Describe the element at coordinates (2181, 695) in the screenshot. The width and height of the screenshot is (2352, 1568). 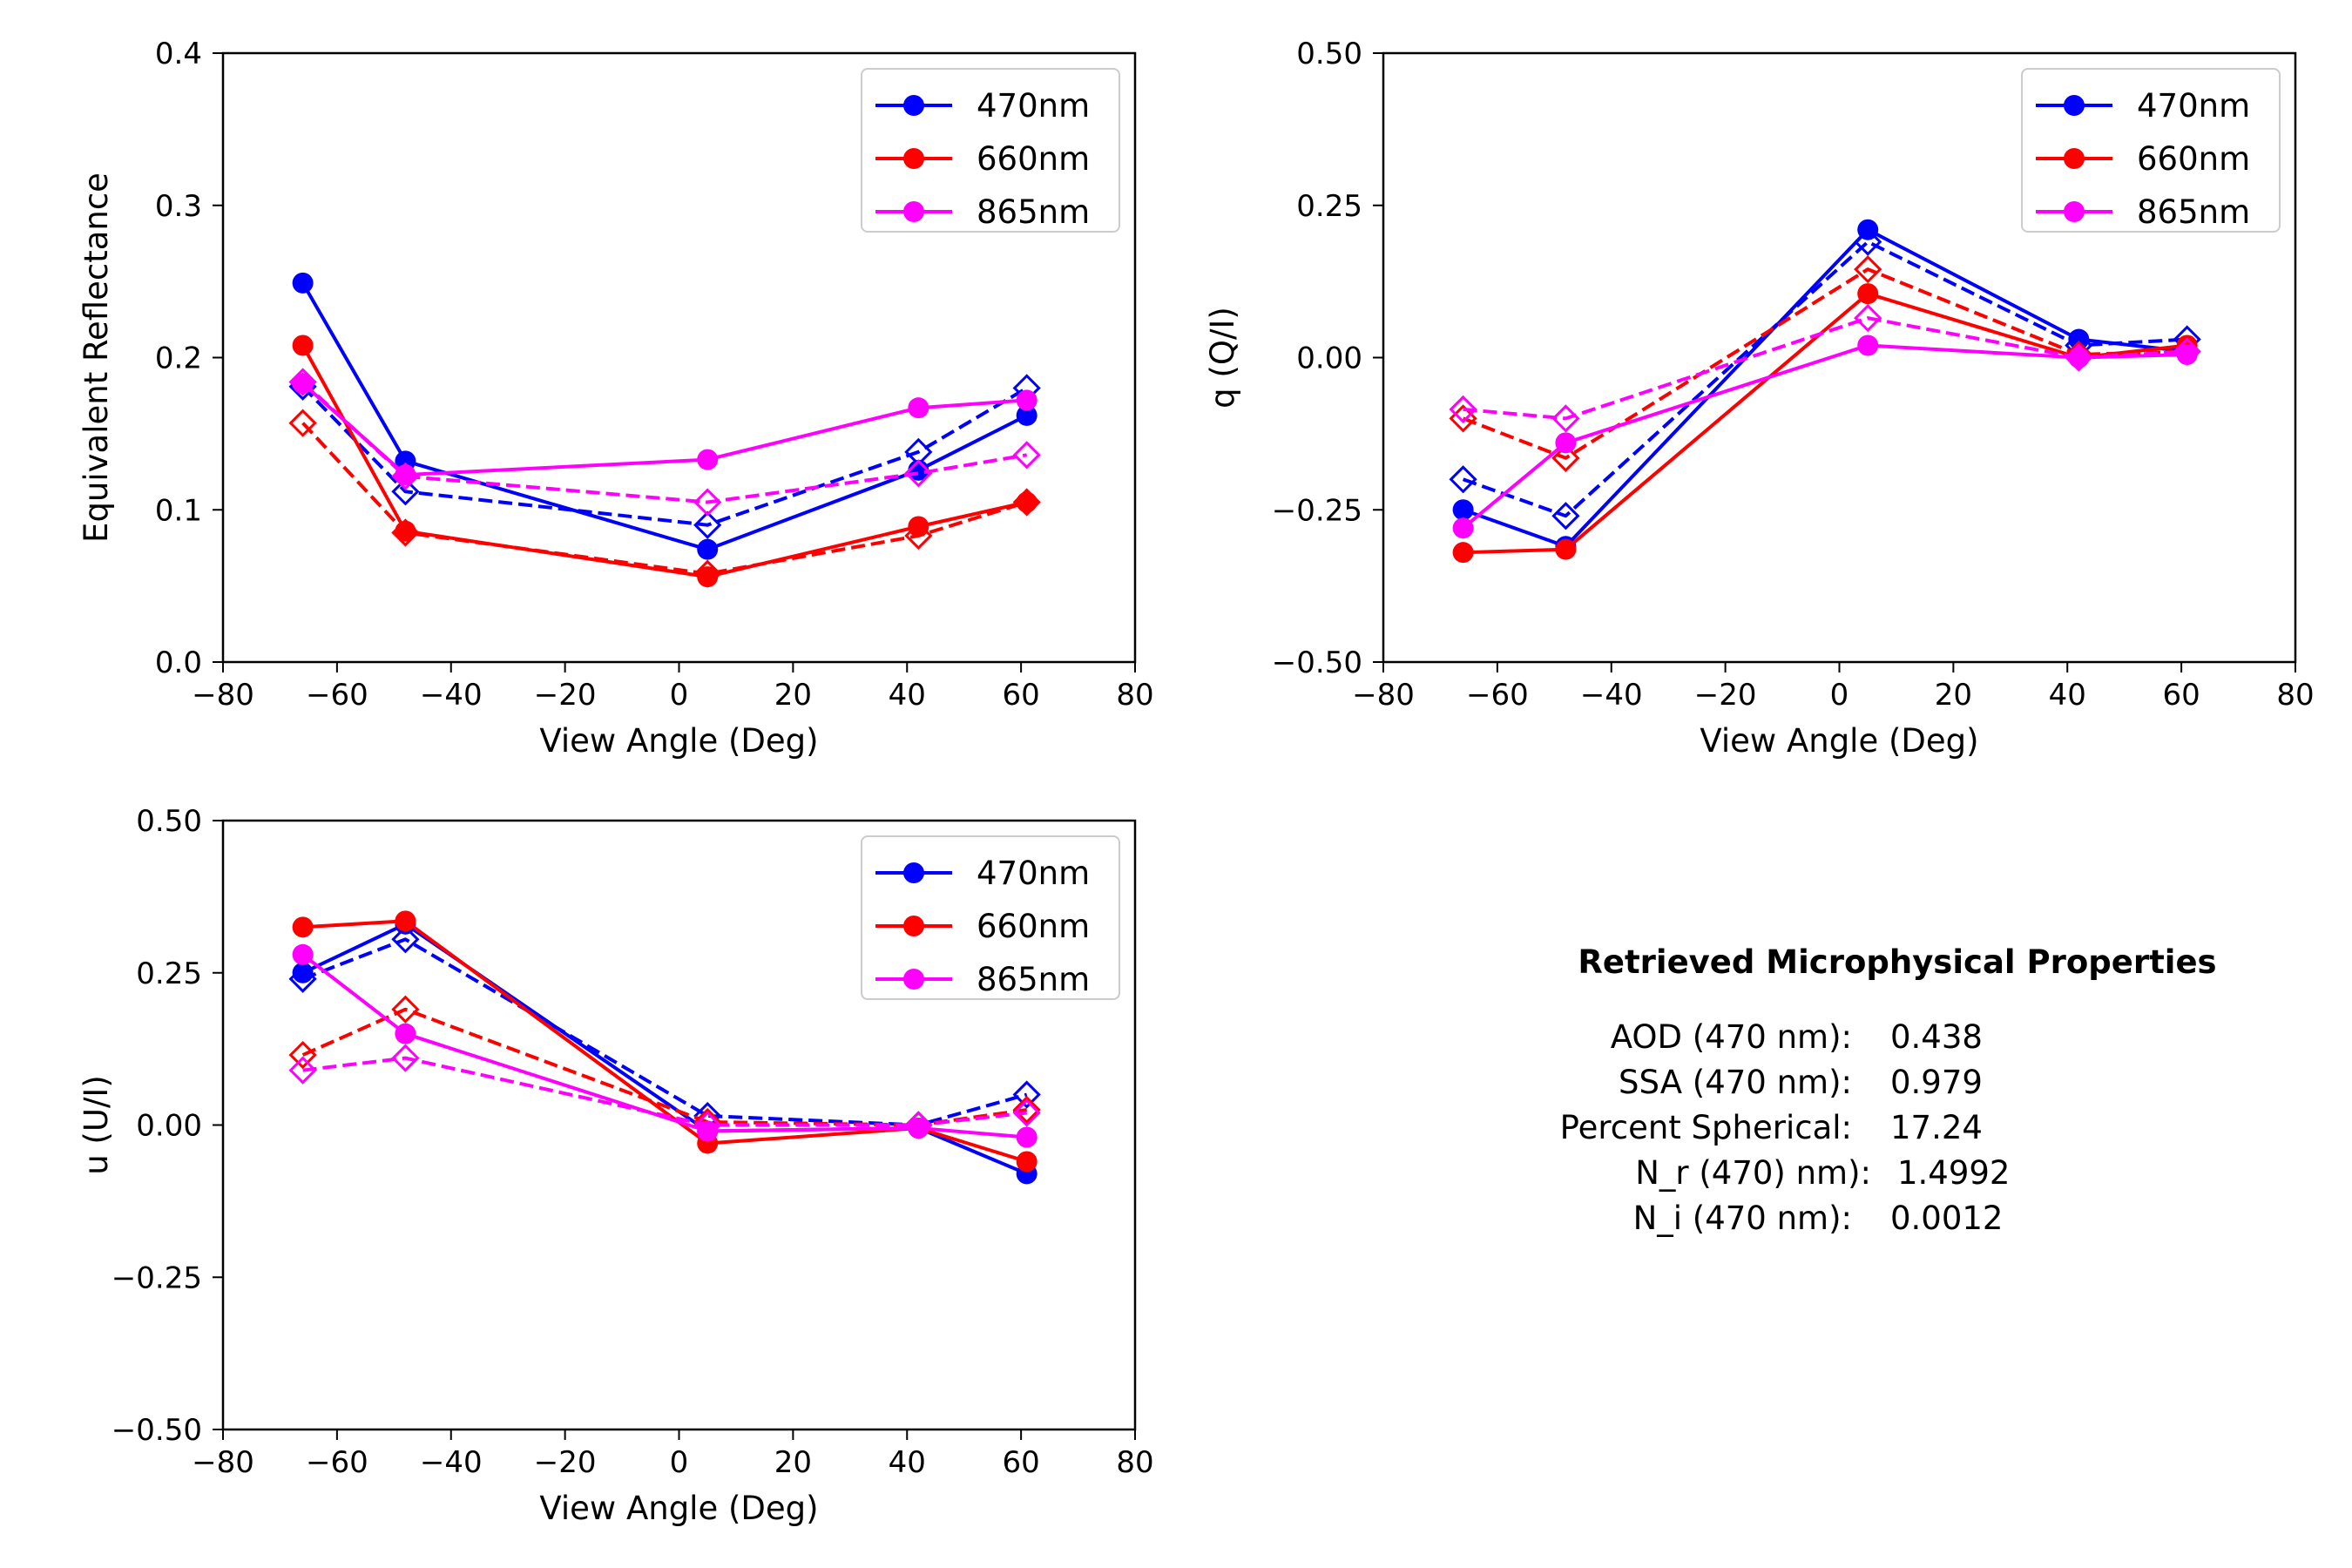
I see `q-x-tick-label: 60` at that location.